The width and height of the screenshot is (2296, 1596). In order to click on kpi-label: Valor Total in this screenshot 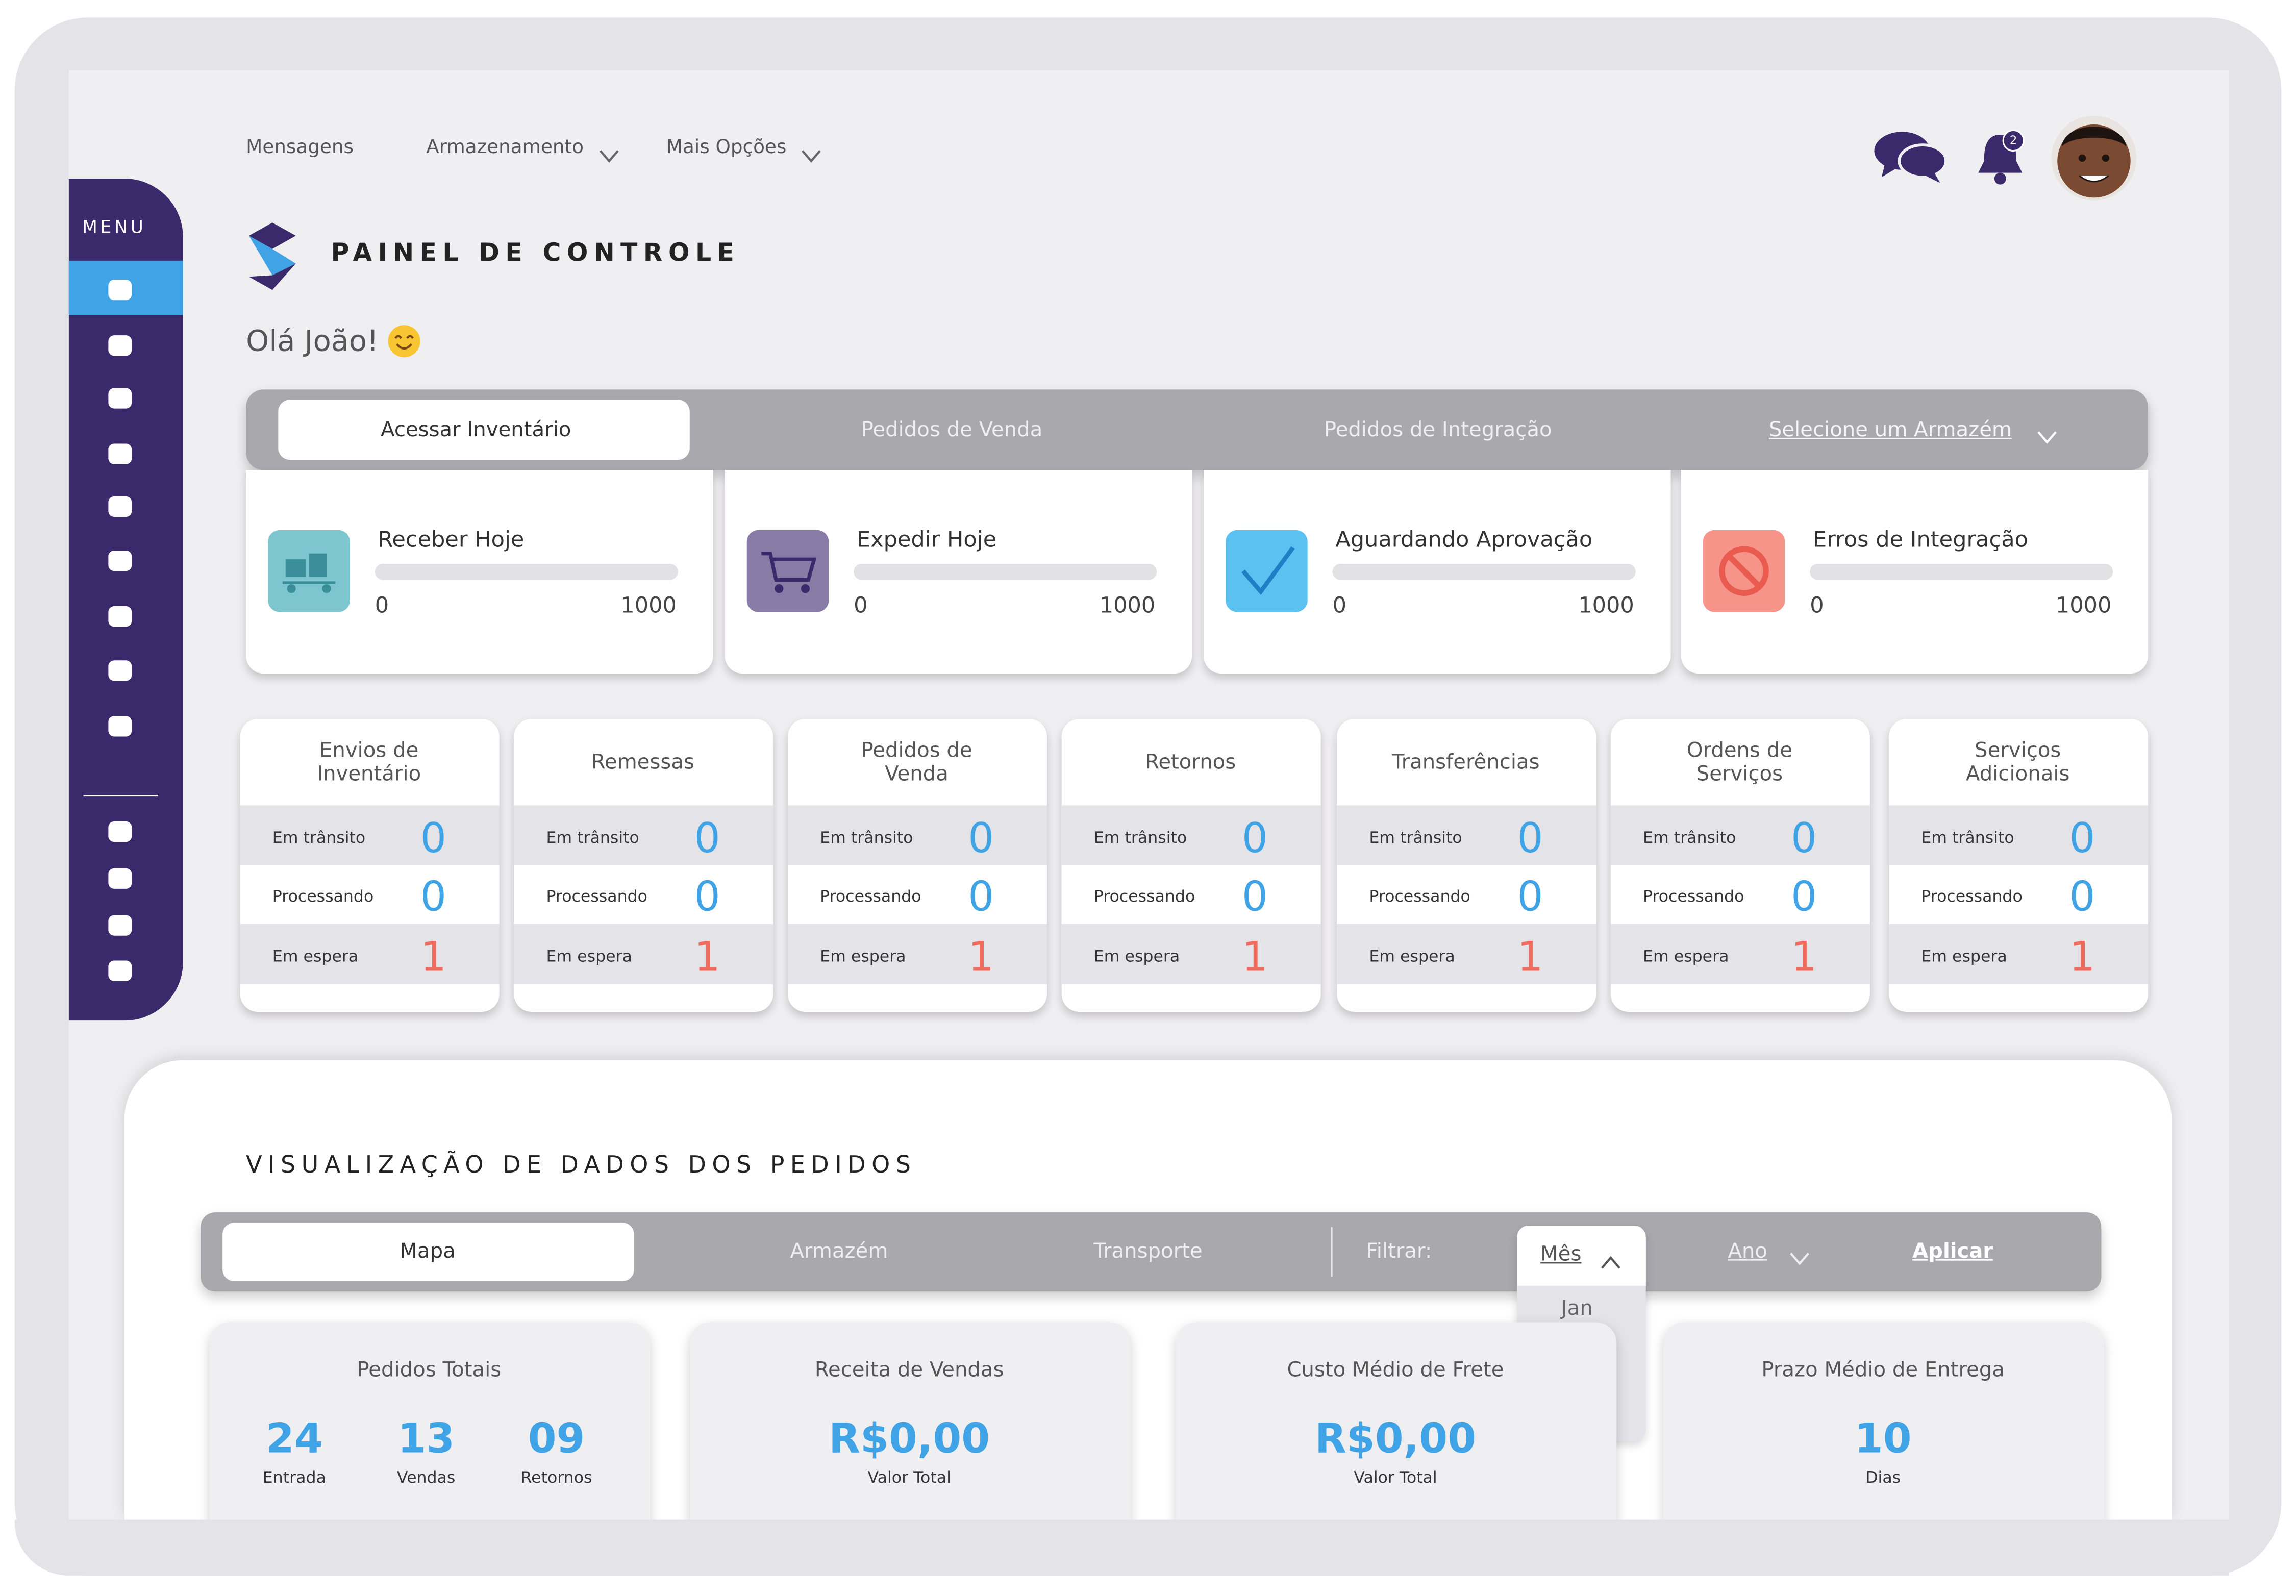, I will do `click(1395, 1477)`.